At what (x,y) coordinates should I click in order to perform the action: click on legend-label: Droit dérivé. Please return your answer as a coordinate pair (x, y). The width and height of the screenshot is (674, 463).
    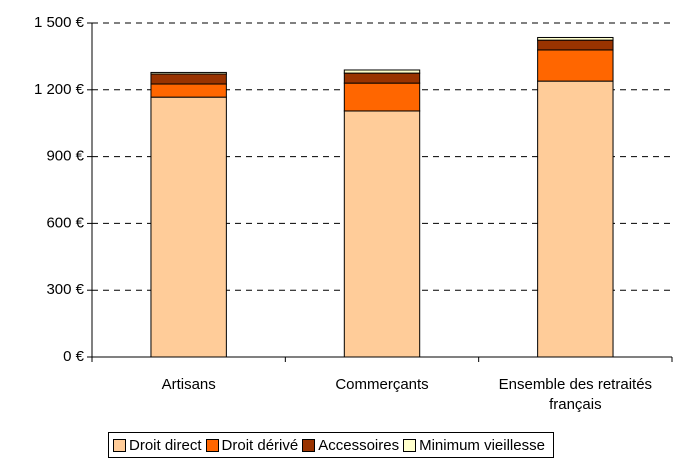
    Looking at the image, I should click on (260, 445).